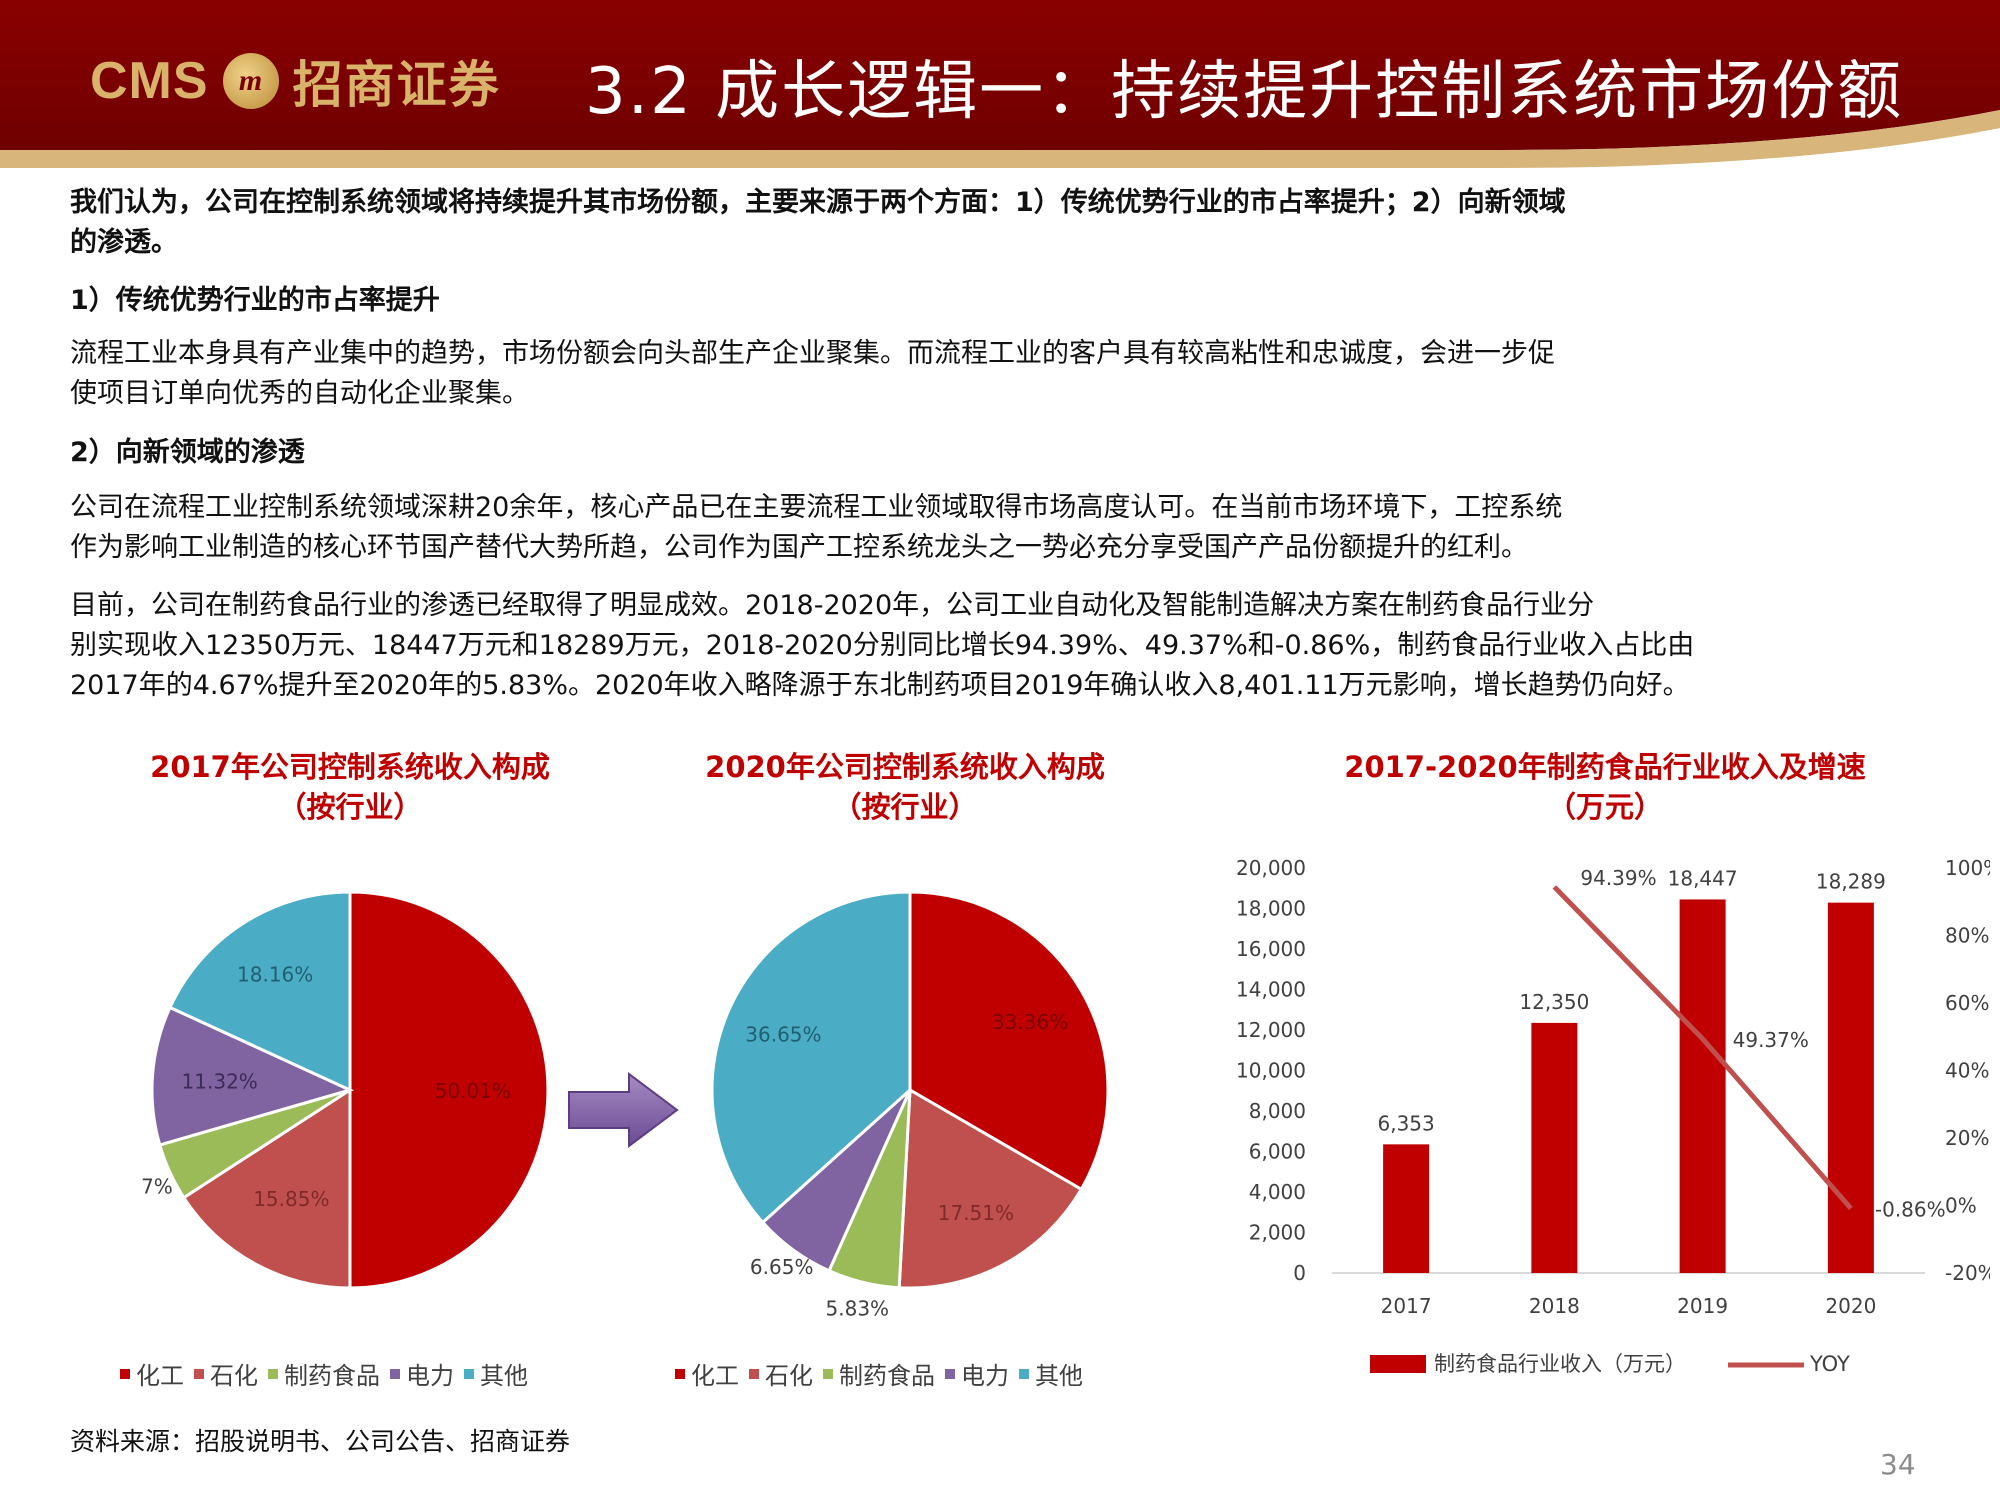 This screenshot has height=1500, width=2000. I want to click on chart-title-2020-pie: 2020年公司控制系统收入构成 （按行业）, so click(905, 787).